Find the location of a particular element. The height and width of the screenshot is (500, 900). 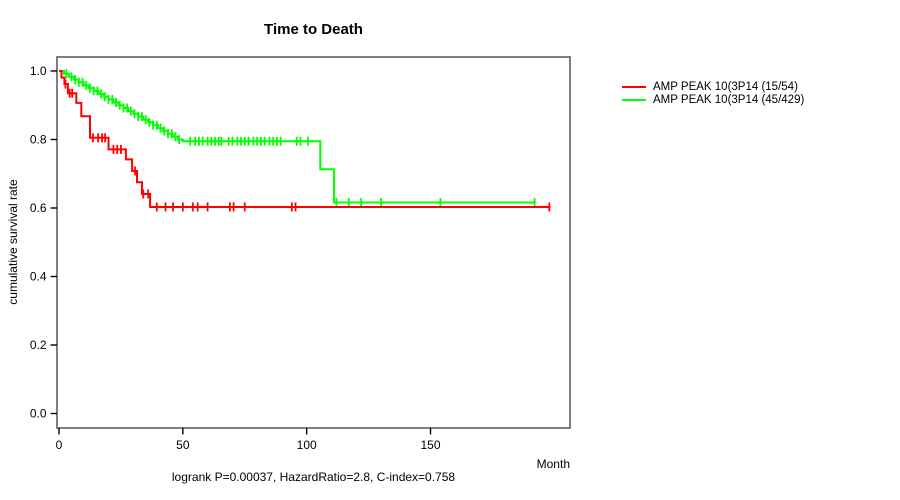

x-tick-label: 150 is located at coordinates (430, 445).